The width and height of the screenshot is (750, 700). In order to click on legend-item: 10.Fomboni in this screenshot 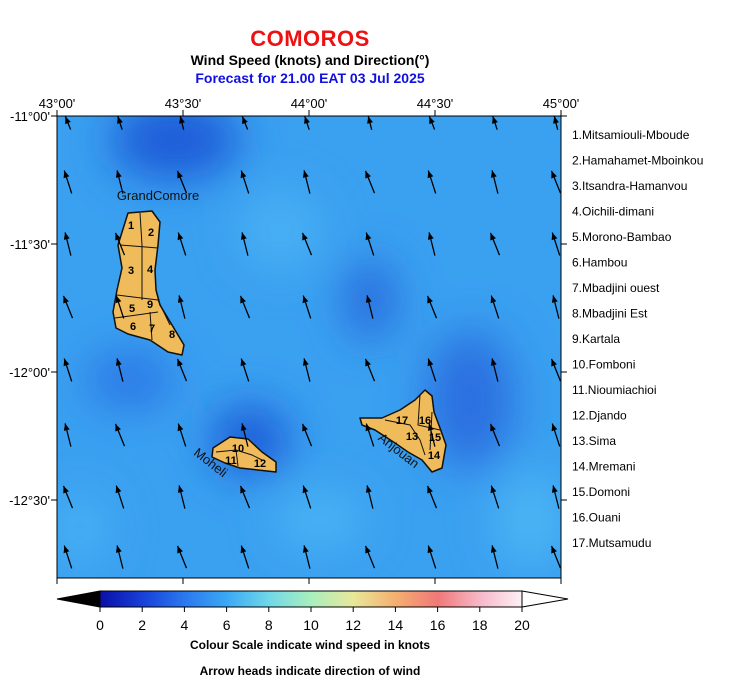, I will do `click(603, 365)`.